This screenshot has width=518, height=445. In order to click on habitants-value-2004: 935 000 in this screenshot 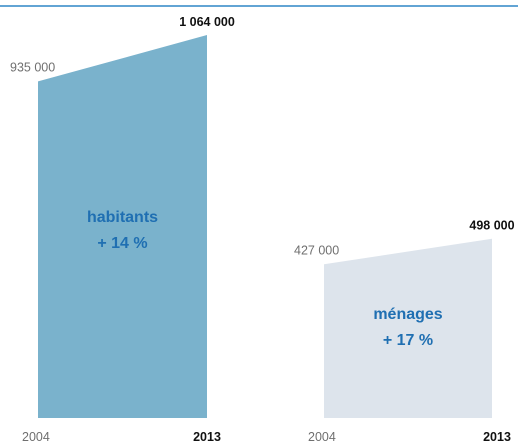, I will do `click(32, 67)`.